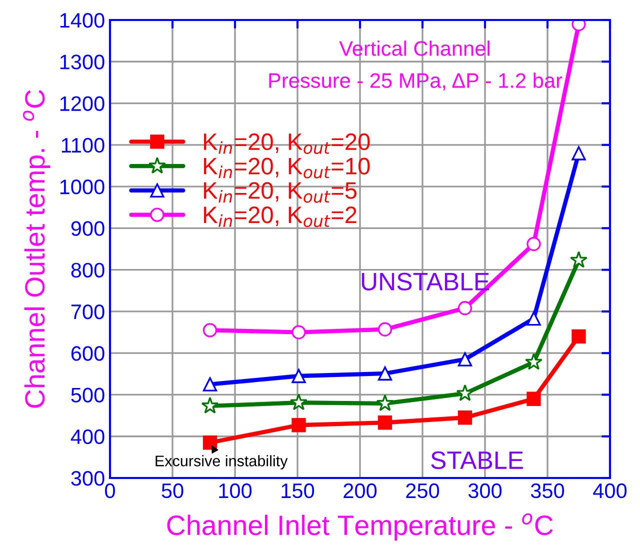 Image resolution: width=640 pixels, height=560 pixels. What do you see at coordinates (477, 460) in the screenshot?
I see `annotation: STABLE` at bounding box center [477, 460].